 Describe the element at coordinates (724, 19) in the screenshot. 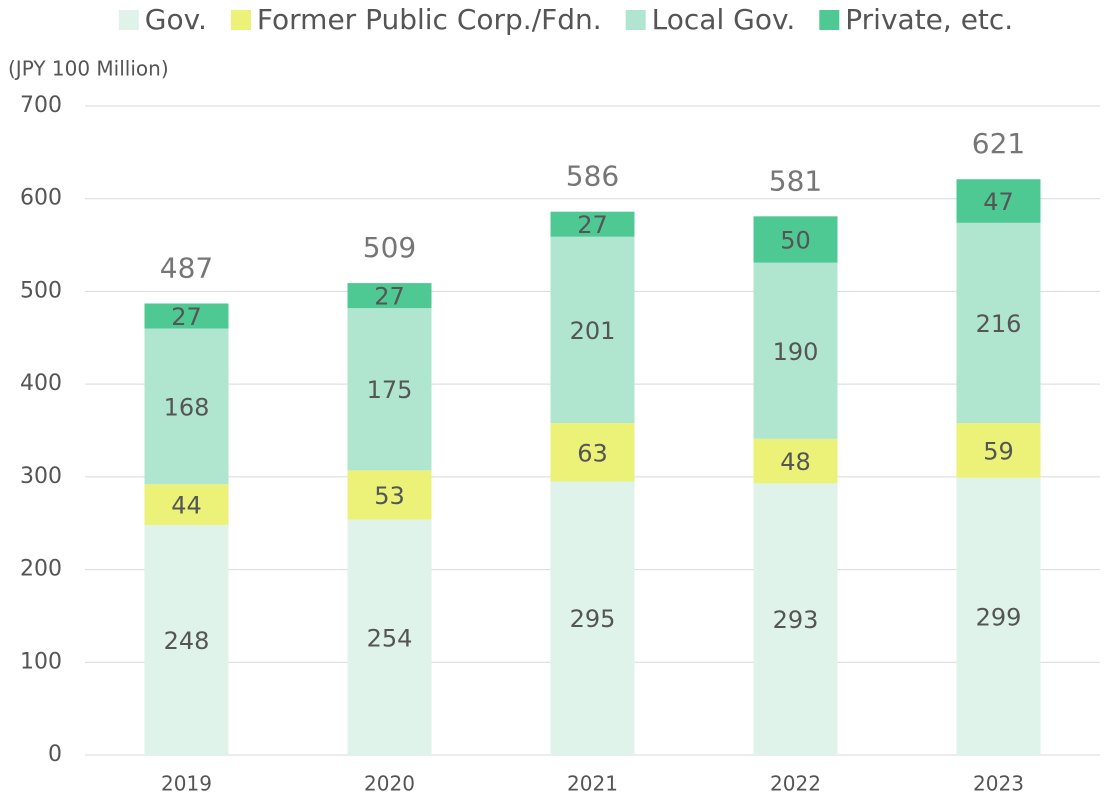

I see `legend-label: Local Gov.` at that location.